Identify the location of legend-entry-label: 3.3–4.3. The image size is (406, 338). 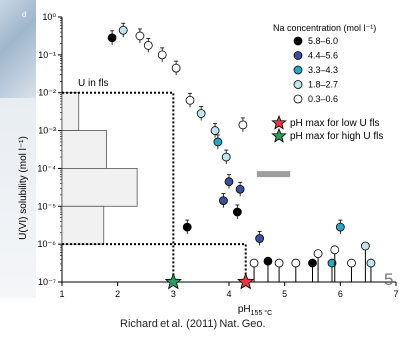
(323, 70).